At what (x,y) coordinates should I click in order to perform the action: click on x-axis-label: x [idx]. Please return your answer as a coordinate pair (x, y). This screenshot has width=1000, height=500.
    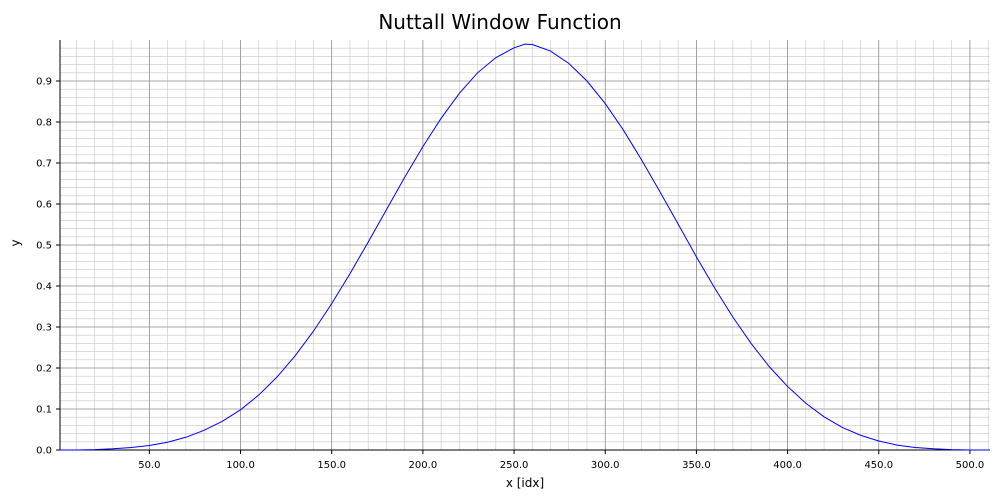
    Looking at the image, I should click on (525, 483).